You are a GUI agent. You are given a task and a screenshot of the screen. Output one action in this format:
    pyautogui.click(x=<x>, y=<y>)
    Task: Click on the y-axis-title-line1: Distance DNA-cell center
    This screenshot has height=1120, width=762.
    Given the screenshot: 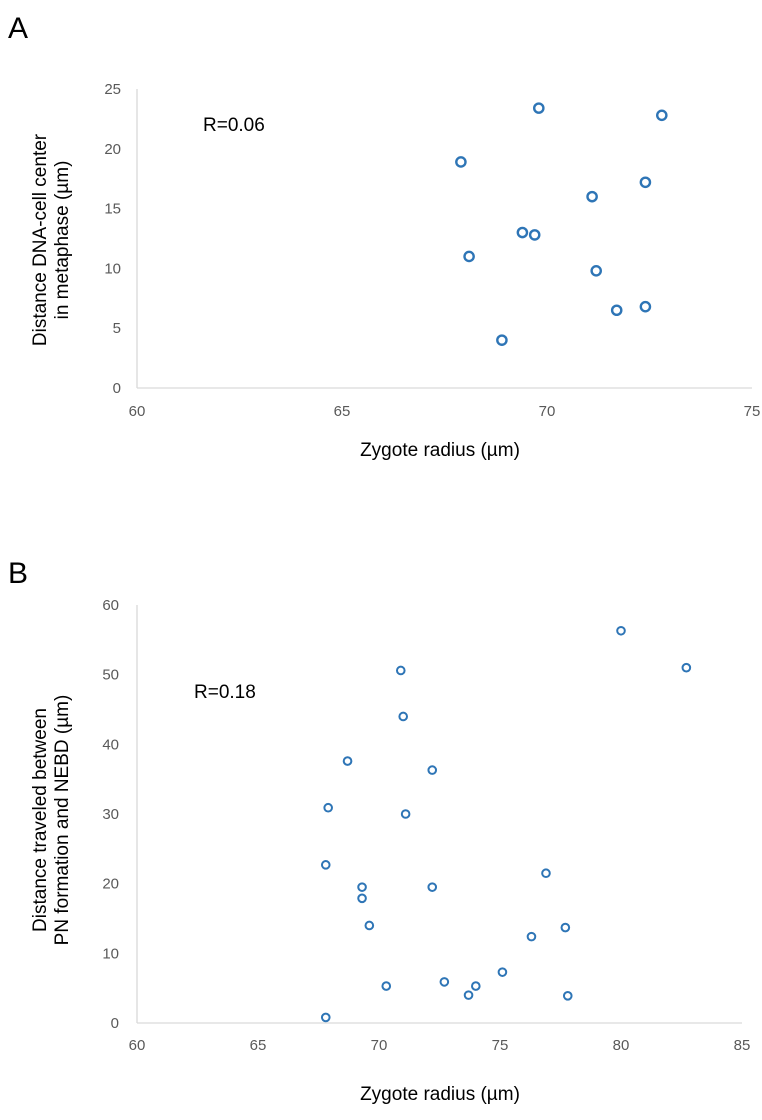 What is the action you would take?
    pyautogui.click(x=40, y=239)
    